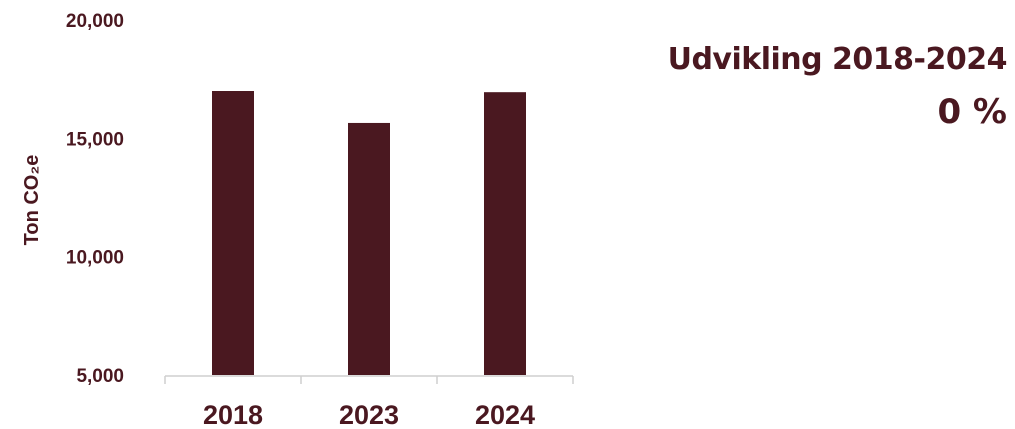  Describe the element at coordinates (95, 258) in the screenshot. I see `y-tick-label: 10,000` at that location.